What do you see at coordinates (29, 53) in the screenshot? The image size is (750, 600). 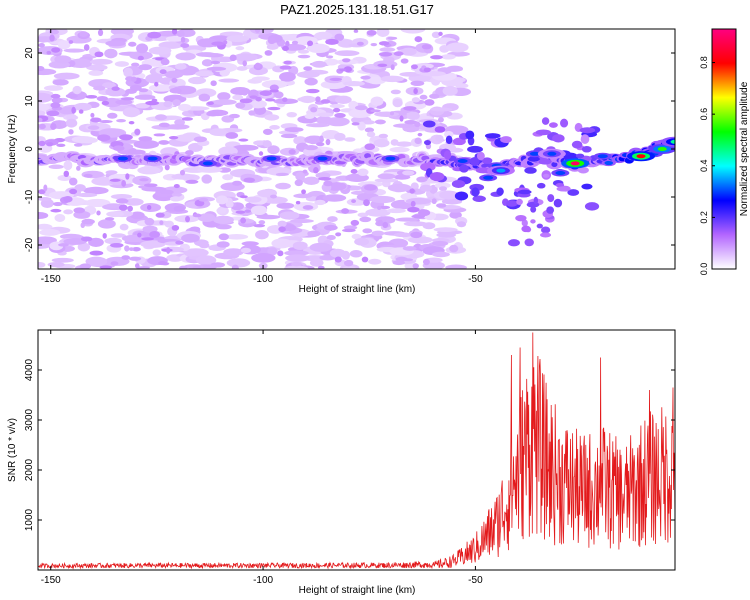 I see `spectrogram-y-tick-label: 20` at bounding box center [29, 53].